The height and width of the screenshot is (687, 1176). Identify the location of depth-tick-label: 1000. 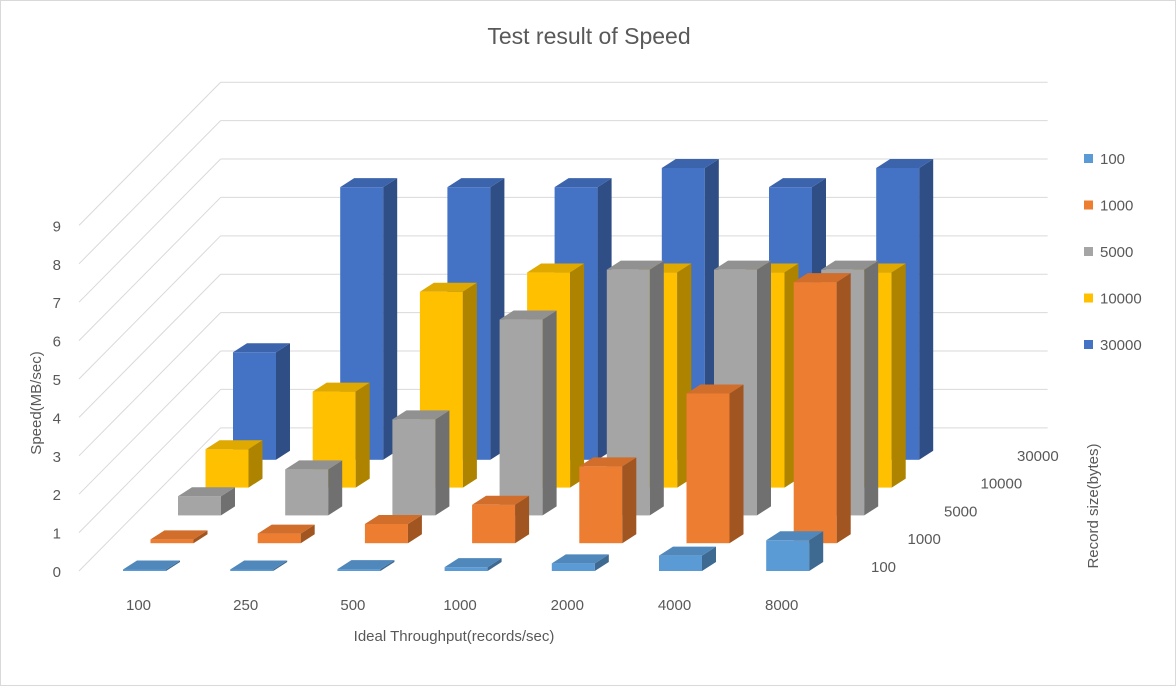
(924, 539).